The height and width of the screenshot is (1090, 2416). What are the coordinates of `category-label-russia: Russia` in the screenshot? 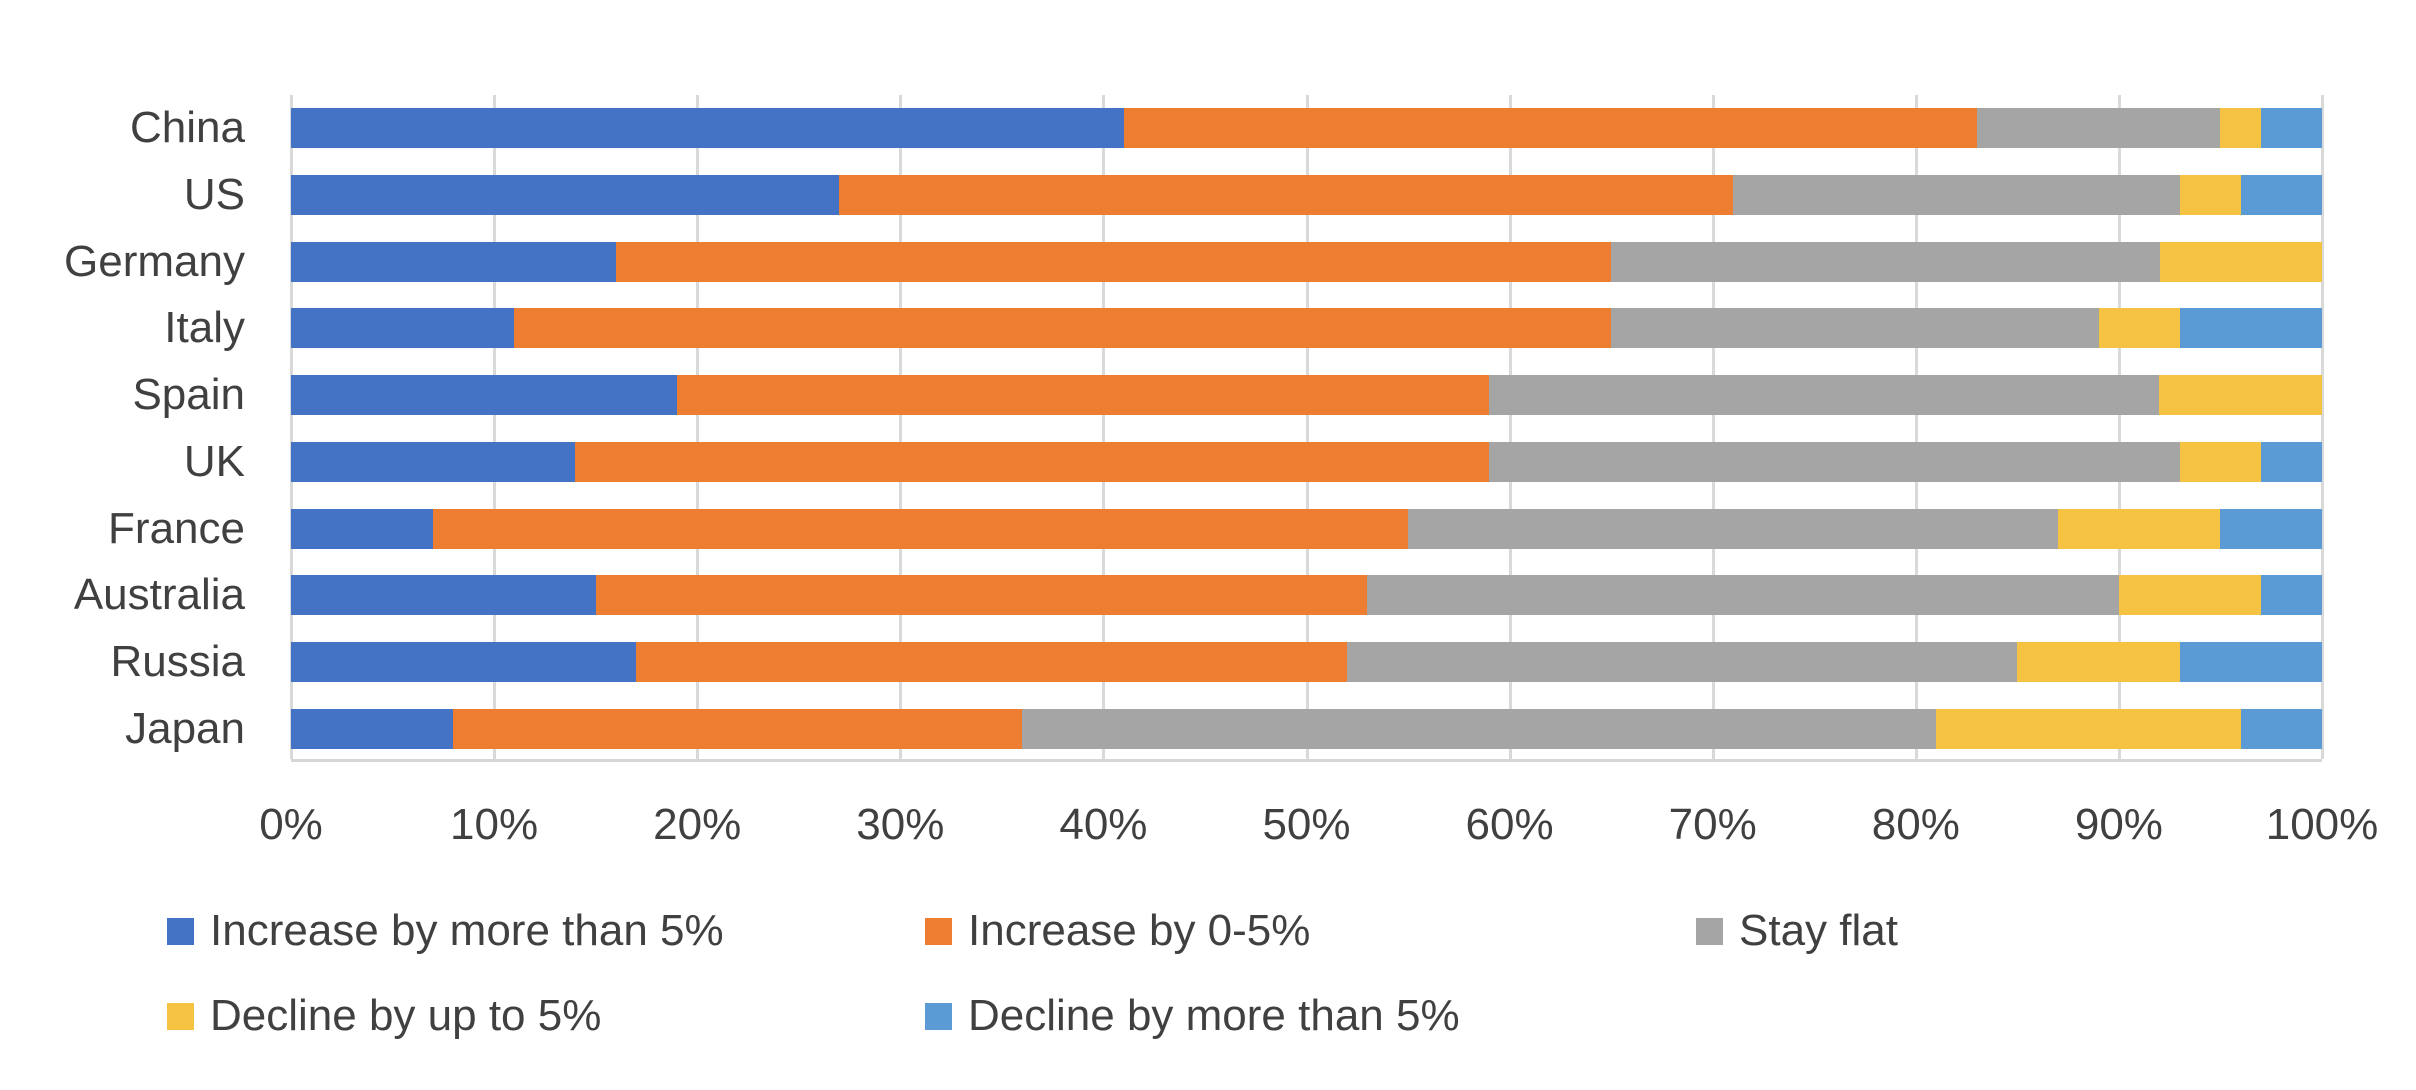 It's located at (178, 661).